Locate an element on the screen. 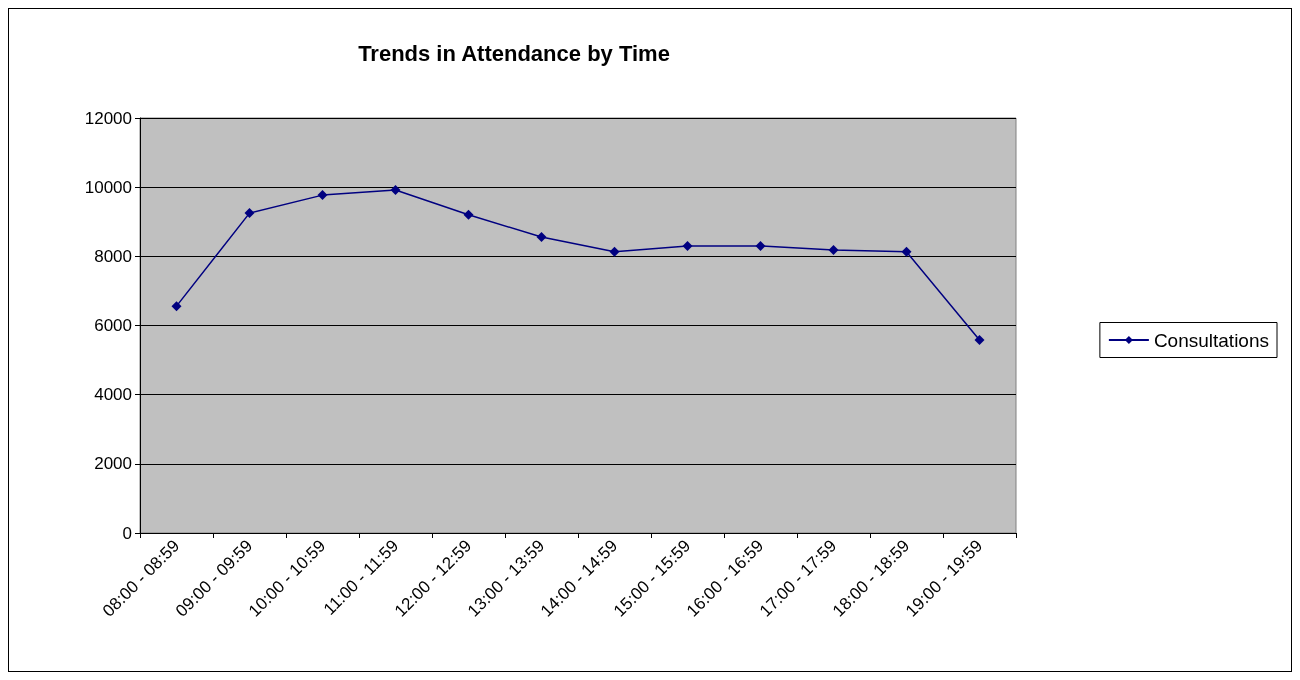 The height and width of the screenshot is (680, 1300). y-tick-label: 12000 is located at coordinates (108, 118).